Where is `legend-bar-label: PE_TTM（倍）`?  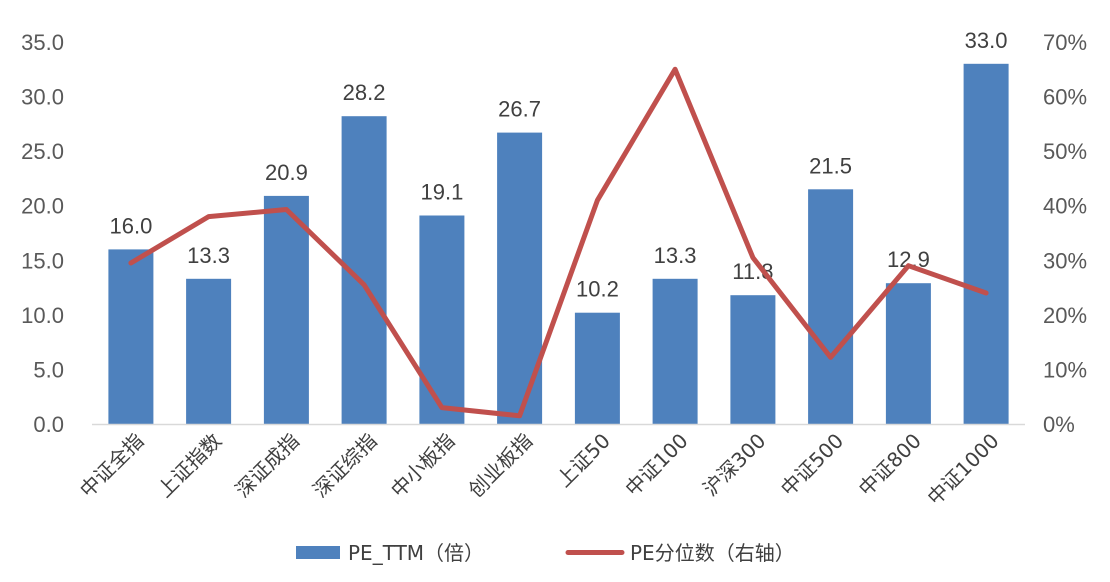
legend-bar-label: PE_TTM（倍） is located at coordinates (416, 553).